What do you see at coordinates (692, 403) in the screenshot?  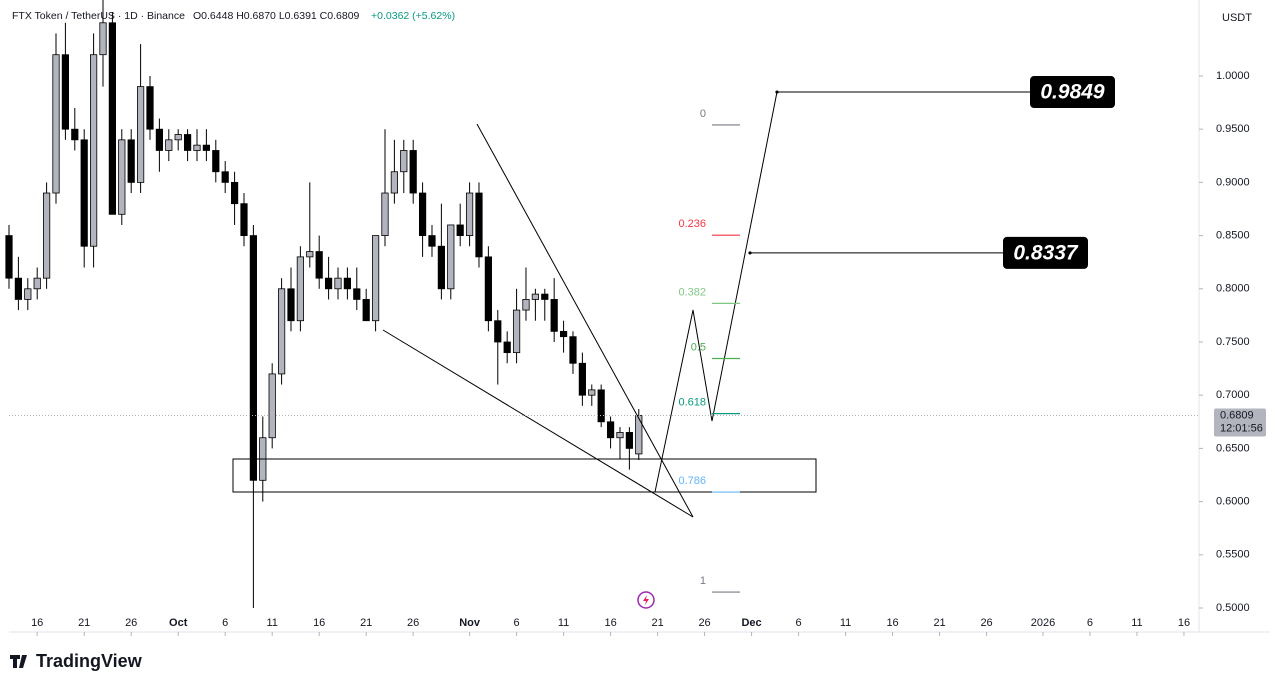 I see `fib-label: 0.618` at bounding box center [692, 403].